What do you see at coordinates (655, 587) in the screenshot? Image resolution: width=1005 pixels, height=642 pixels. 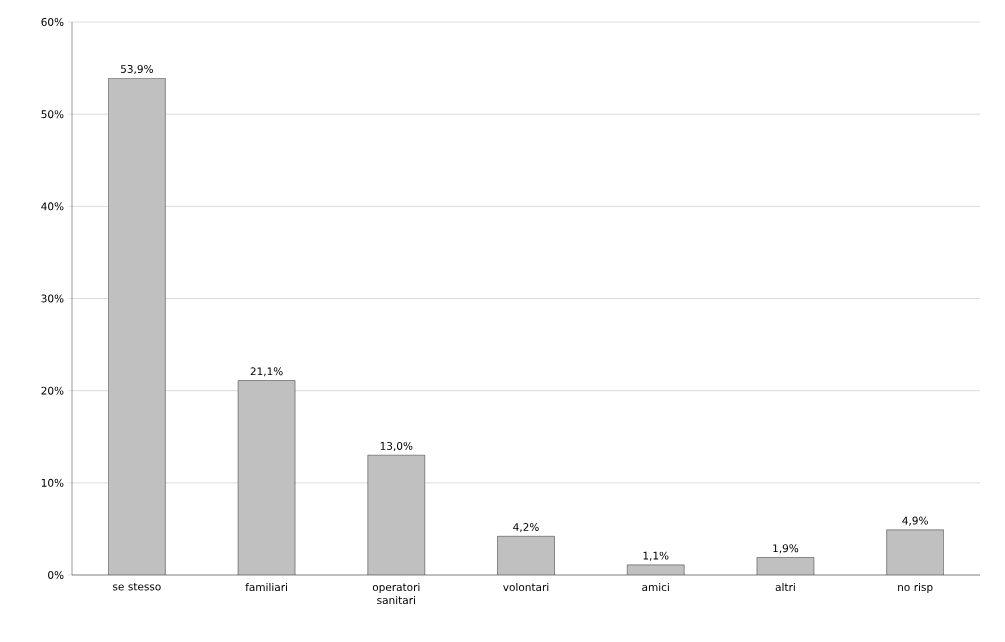 I see `x-tick-label: amici` at bounding box center [655, 587].